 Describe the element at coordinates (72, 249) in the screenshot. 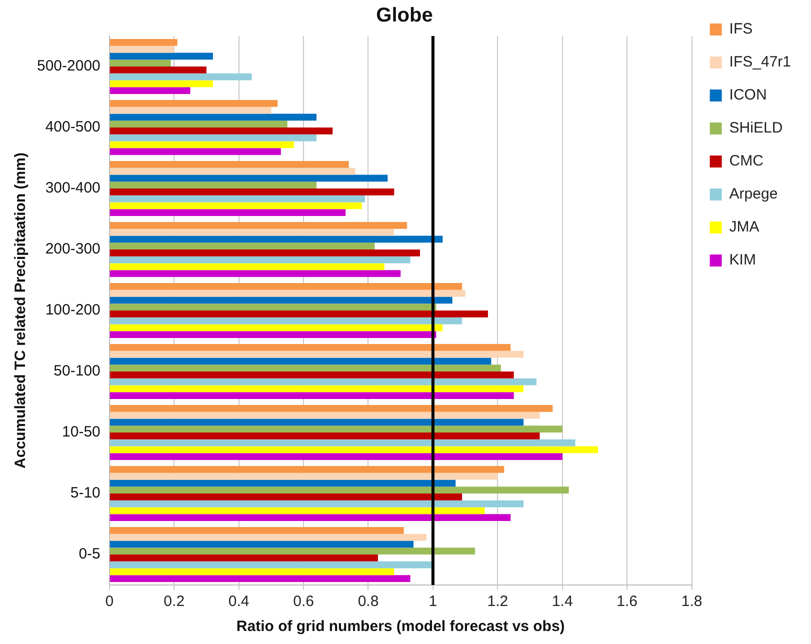

I see `y-tick-label: 200-300` at that location.